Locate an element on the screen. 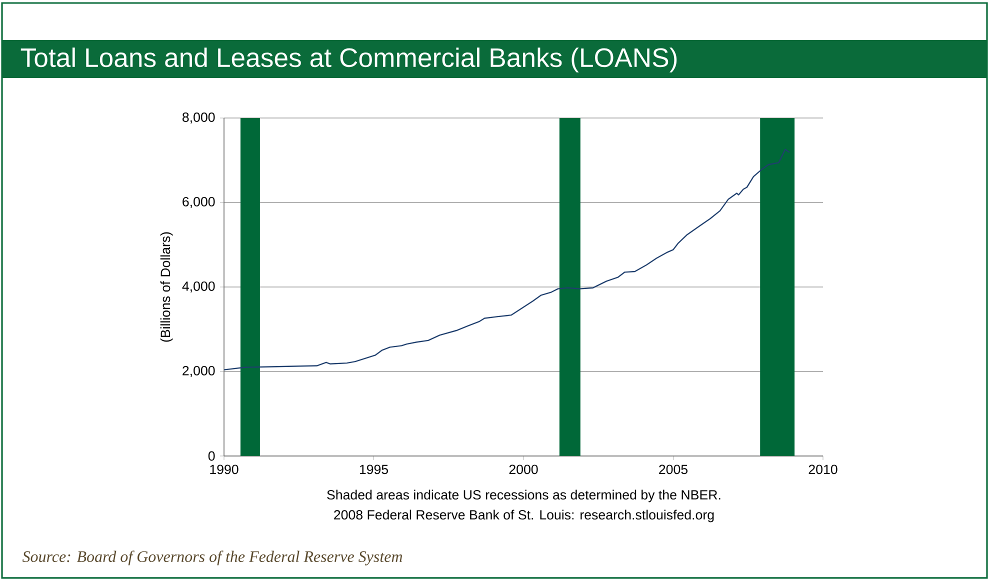 This screenshot has height=581, width=990. x-tick-label: 2005 is located at coordinates (673, 469).